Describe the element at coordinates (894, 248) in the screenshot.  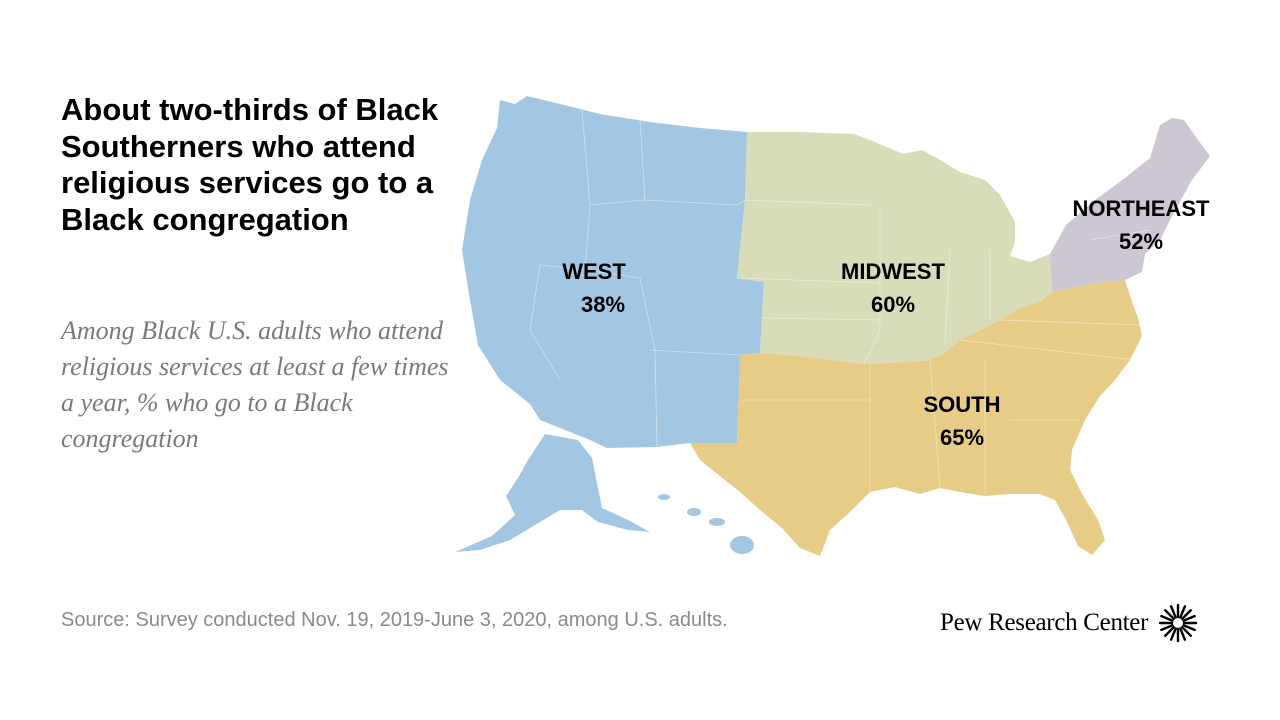
I see `region-midwest-shape` at that location.